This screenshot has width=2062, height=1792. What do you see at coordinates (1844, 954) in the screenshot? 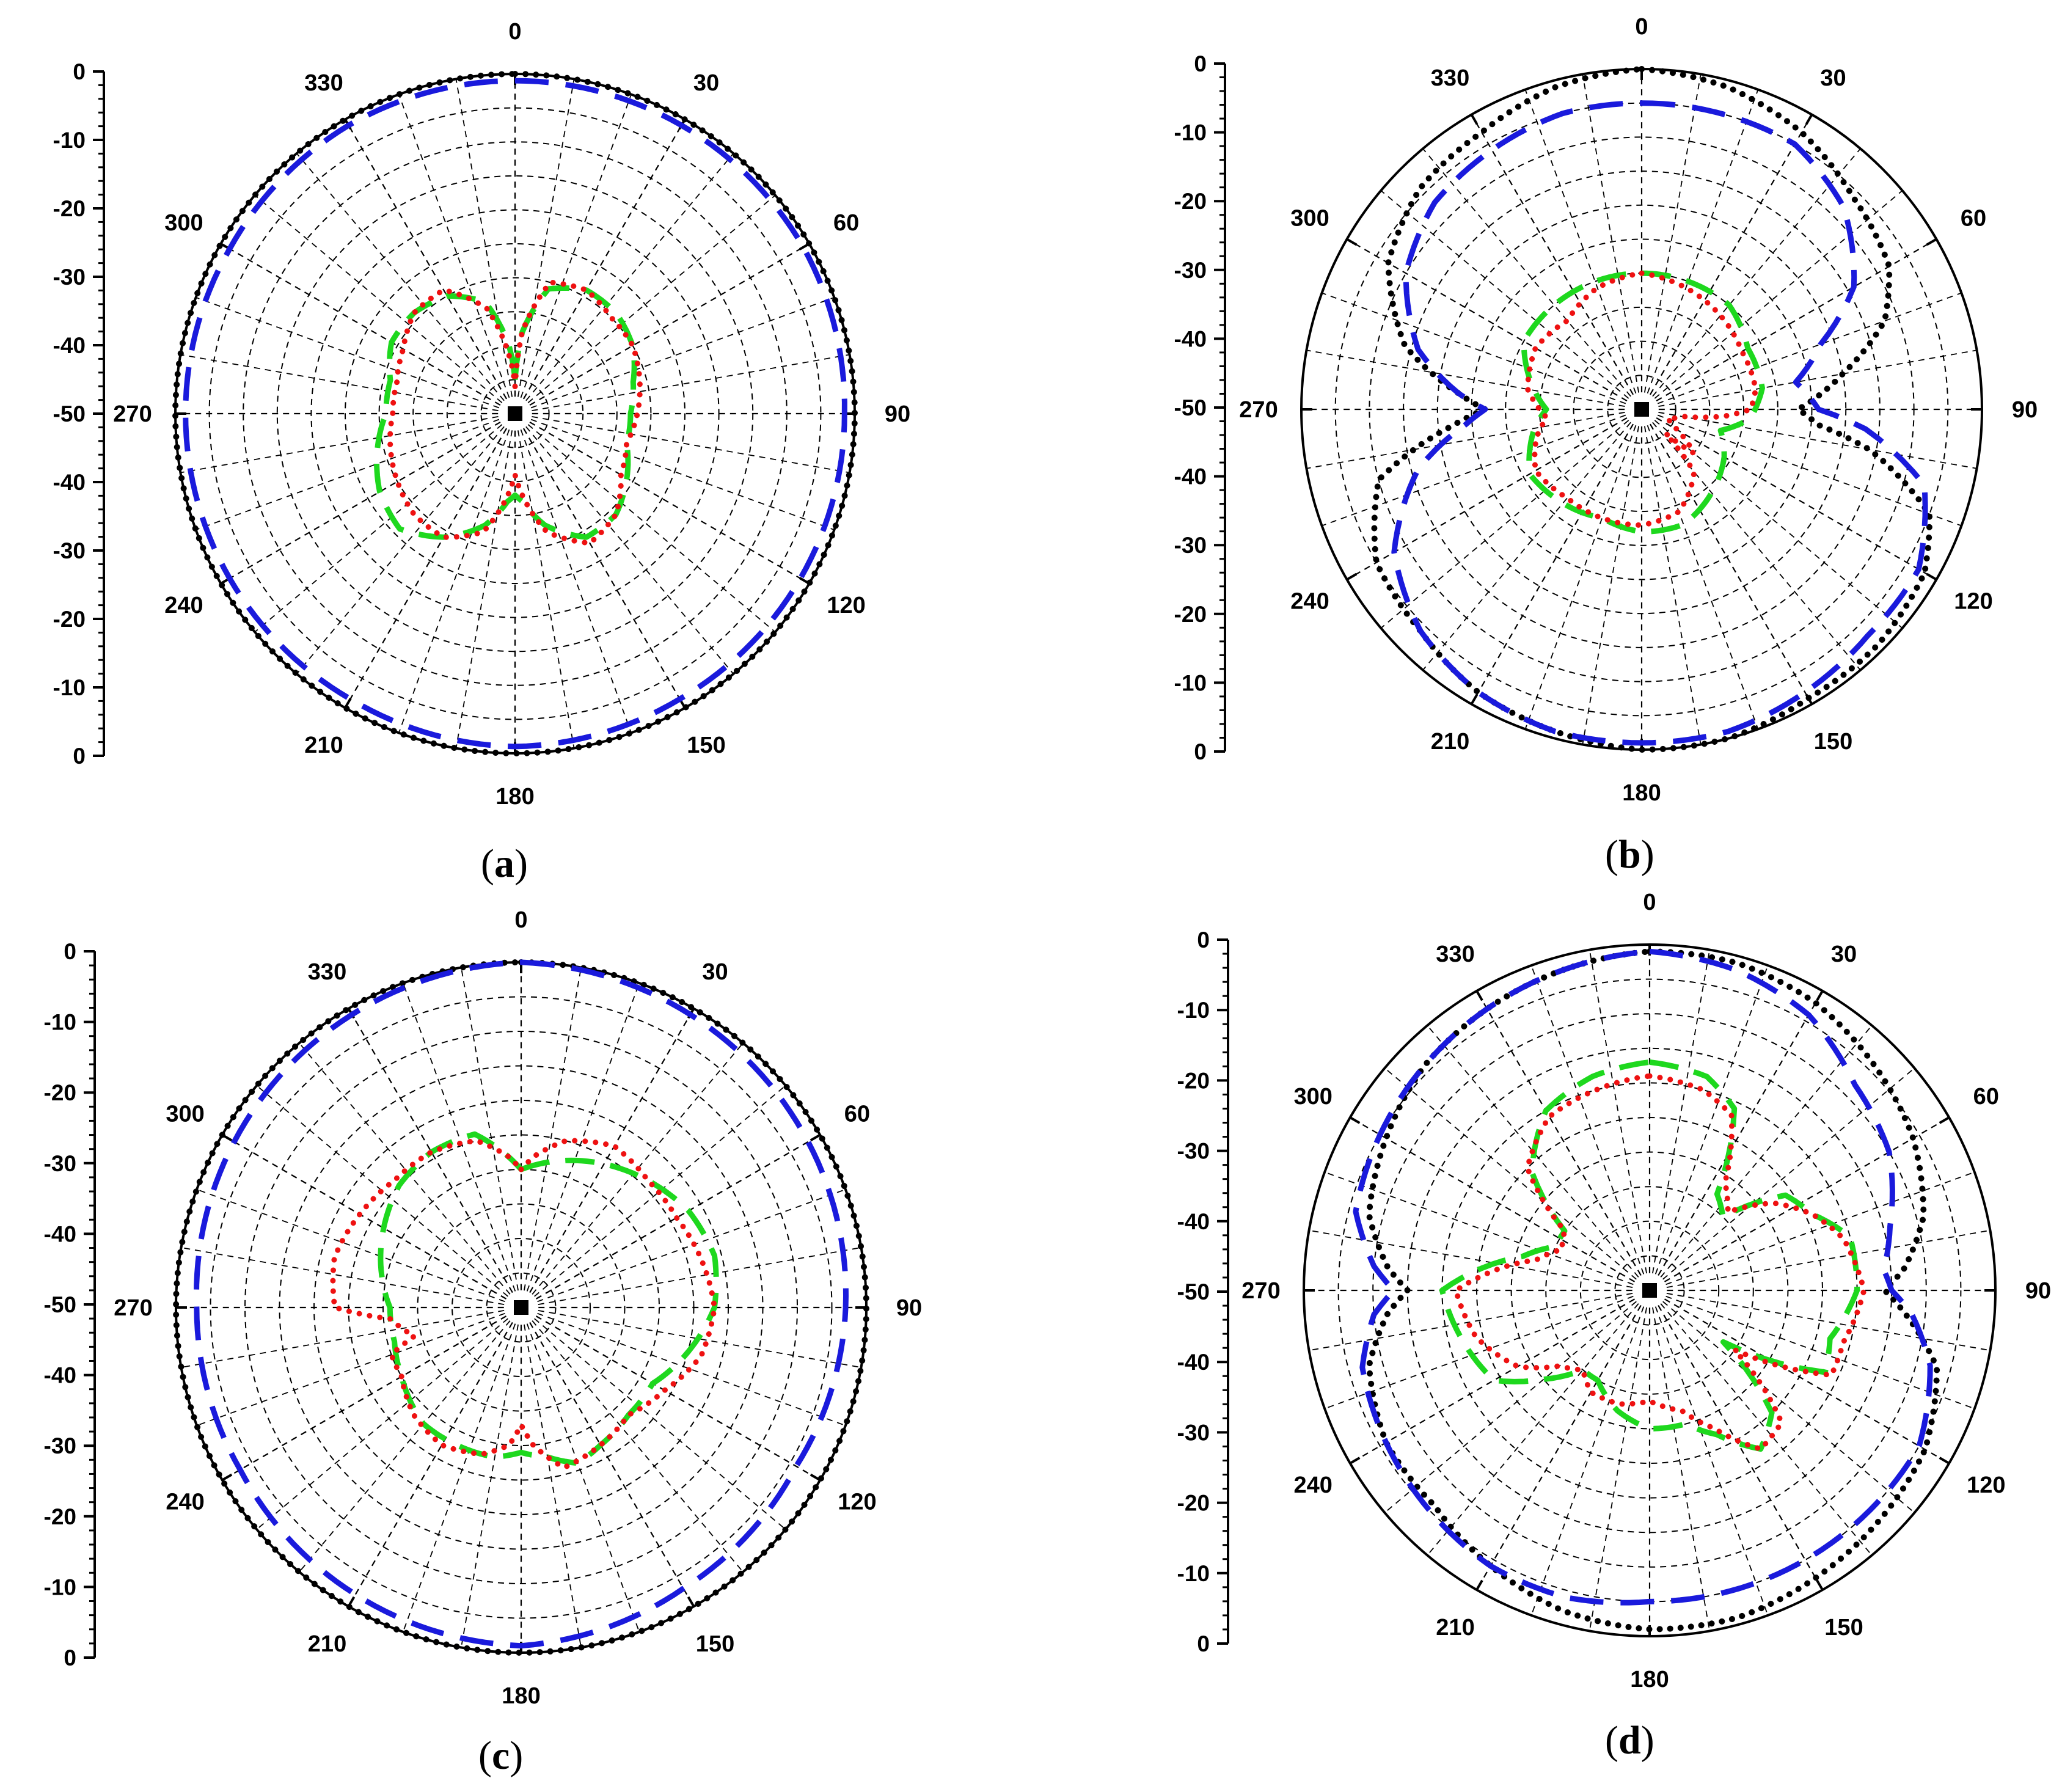
I see `angle-label: 30` at bounding box center [1844, 954].